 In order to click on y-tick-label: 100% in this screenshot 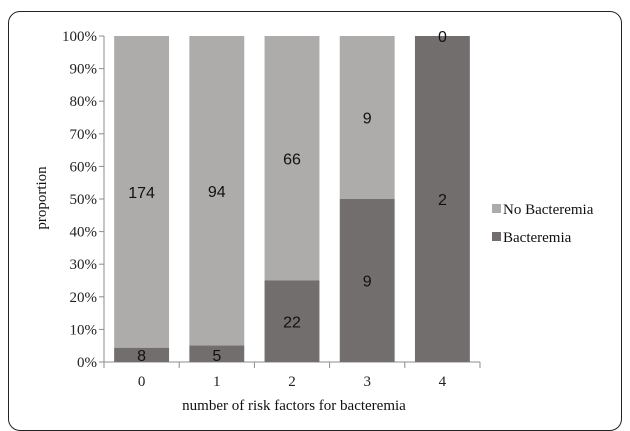, I will do `click(79, 37)`.